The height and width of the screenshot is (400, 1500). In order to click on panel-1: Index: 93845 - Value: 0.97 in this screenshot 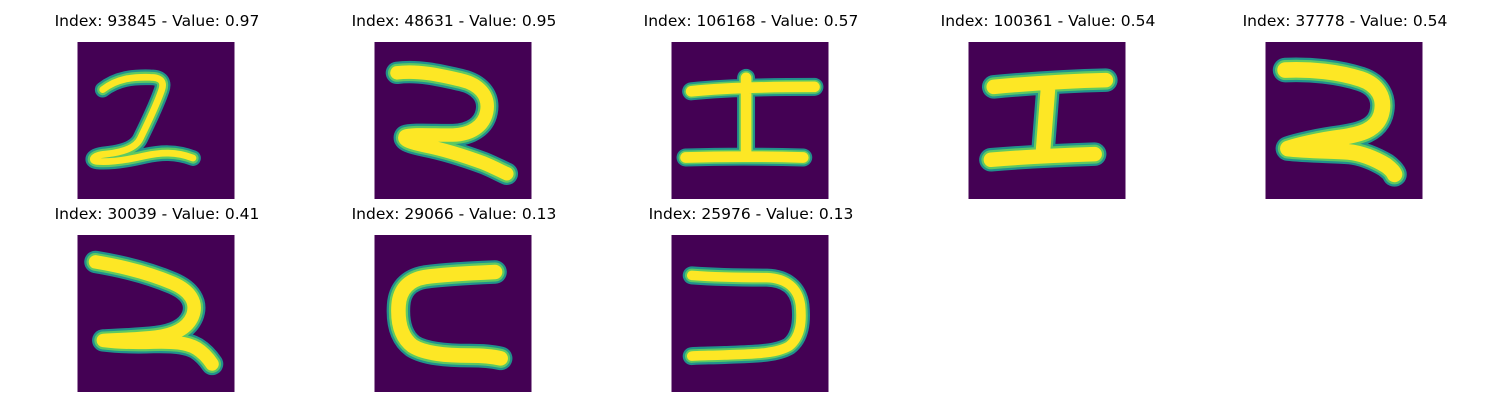, I will do `click(157, 104)`.